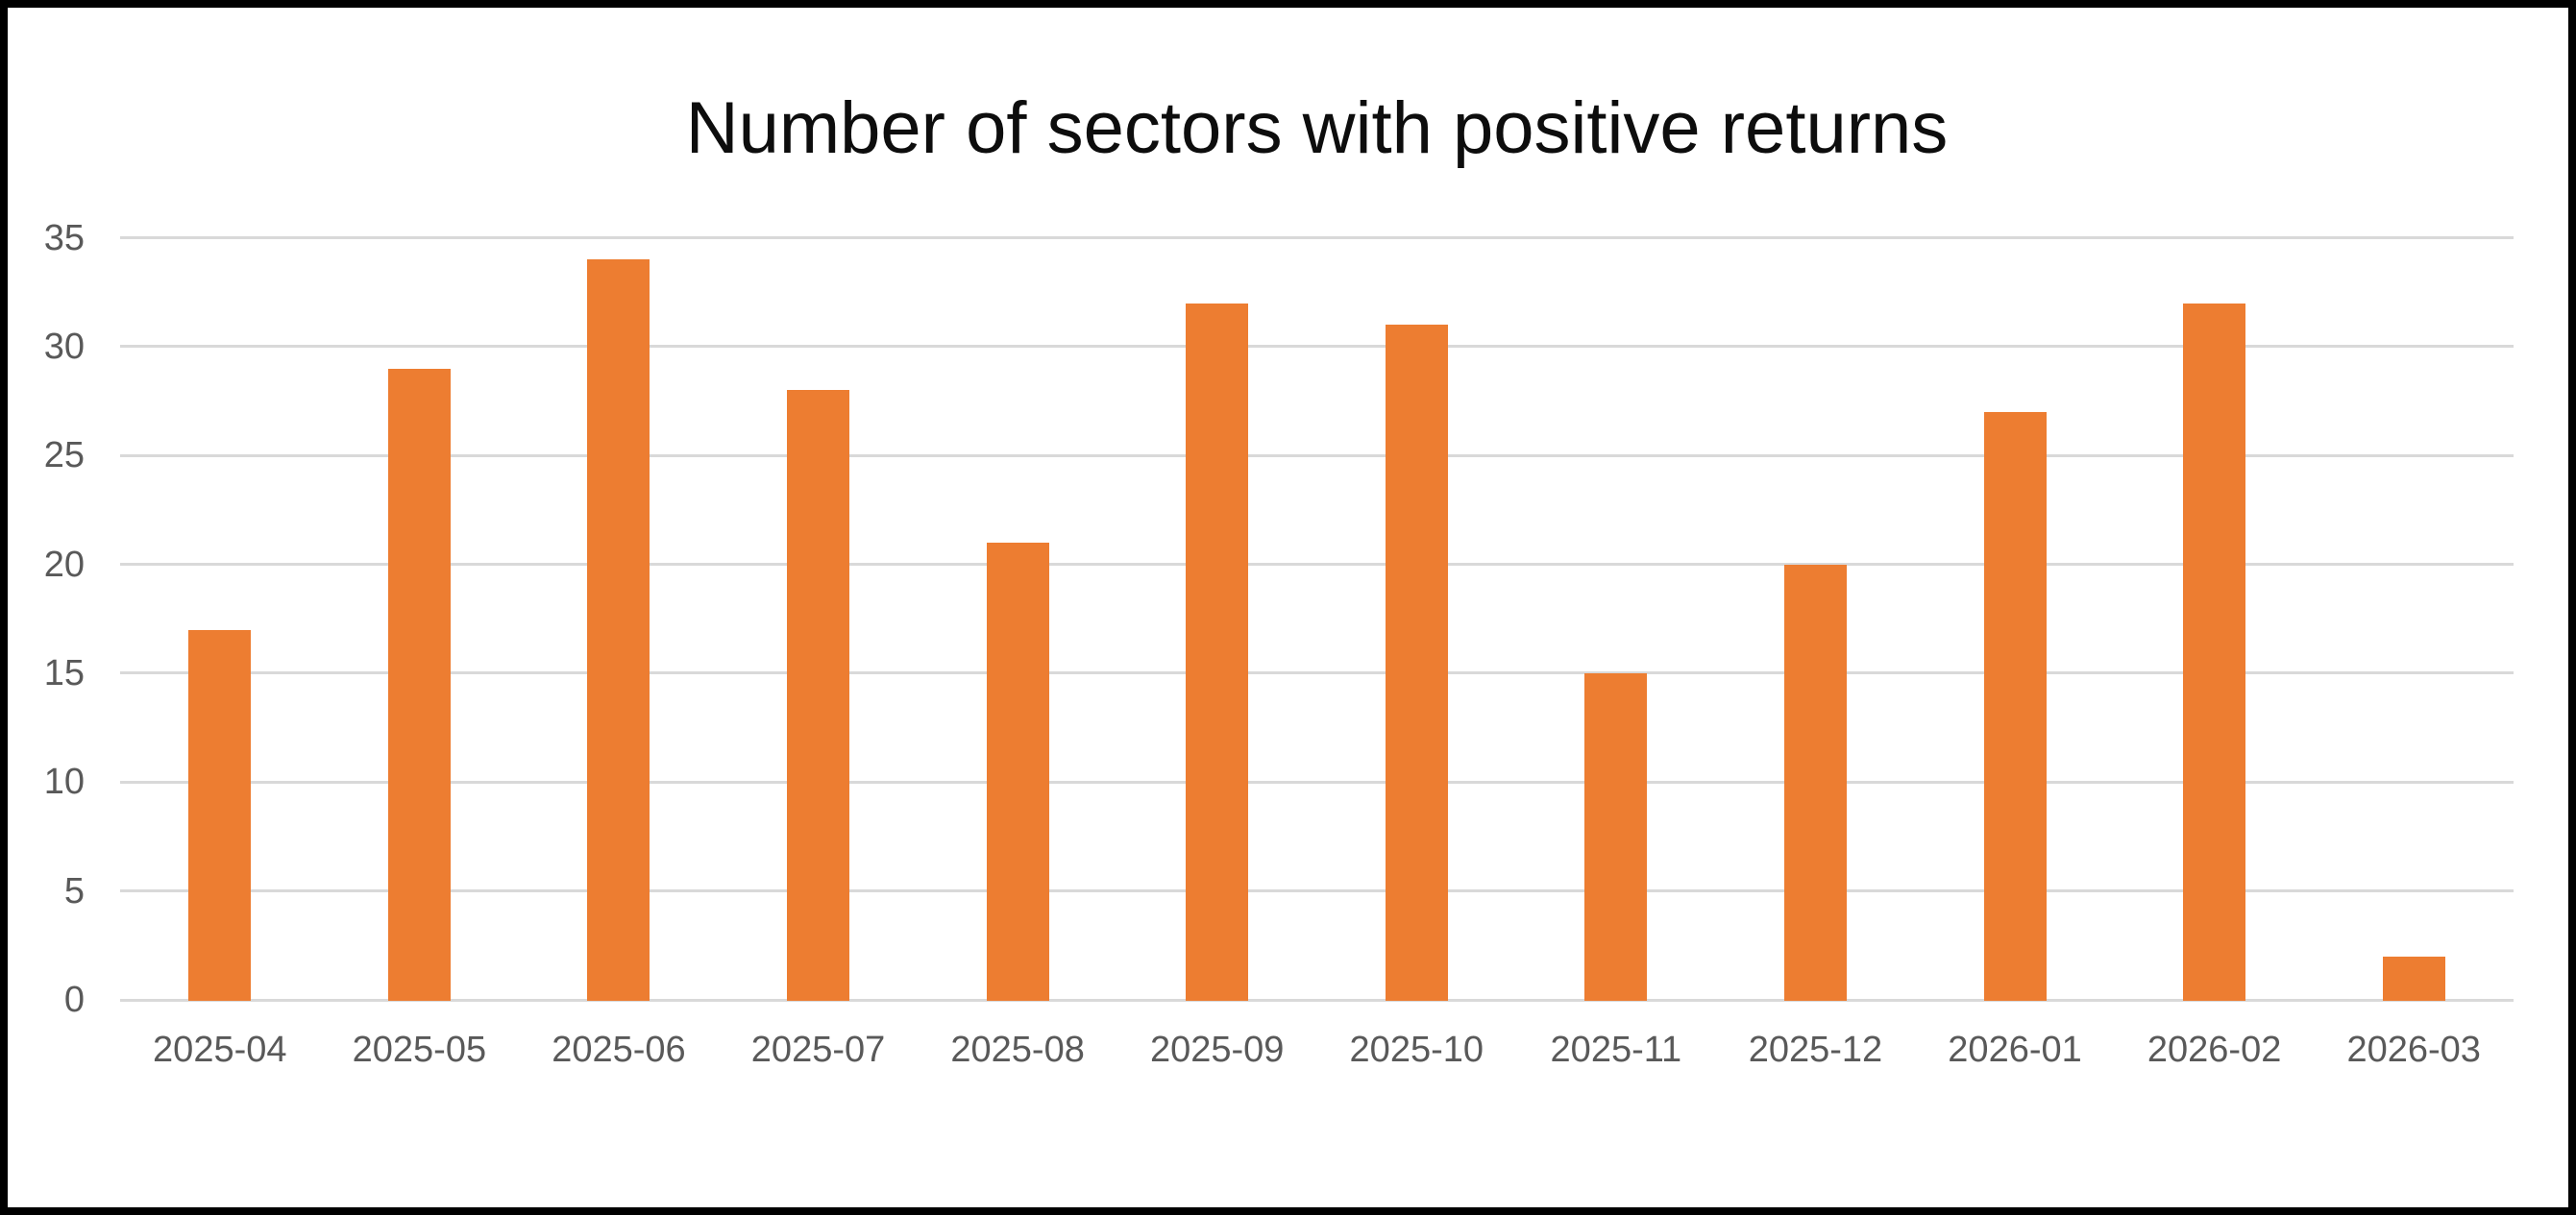  What do you see at coordinates (2413, 1050) in the screenshot?
I see `x-axis-tick-label: 2026-03` at bounding box center [2413, 1050].